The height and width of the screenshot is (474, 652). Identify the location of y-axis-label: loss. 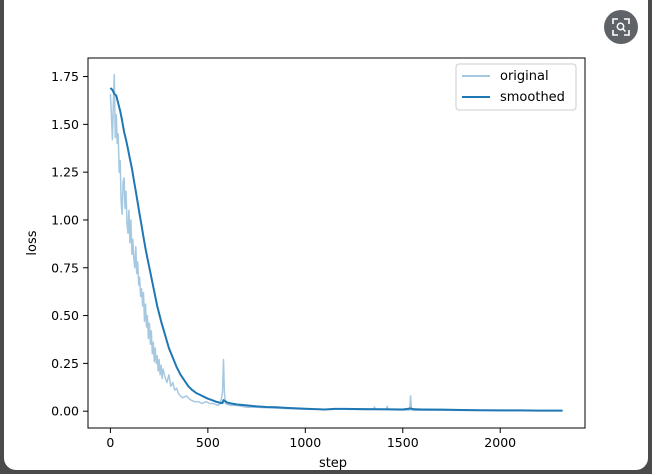
(32, 242).